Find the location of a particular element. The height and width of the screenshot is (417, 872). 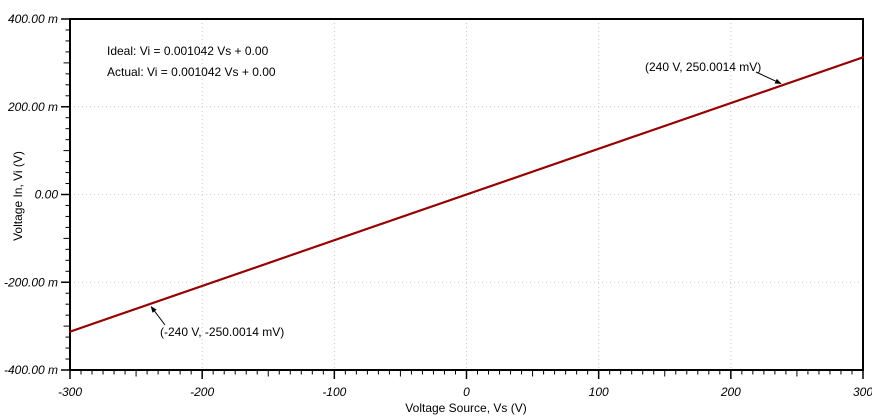

y-axis-ticks: 400.00 m 200.00 m 0.00 -200.00 m -400.00 m is located at coordinates (36, 194).